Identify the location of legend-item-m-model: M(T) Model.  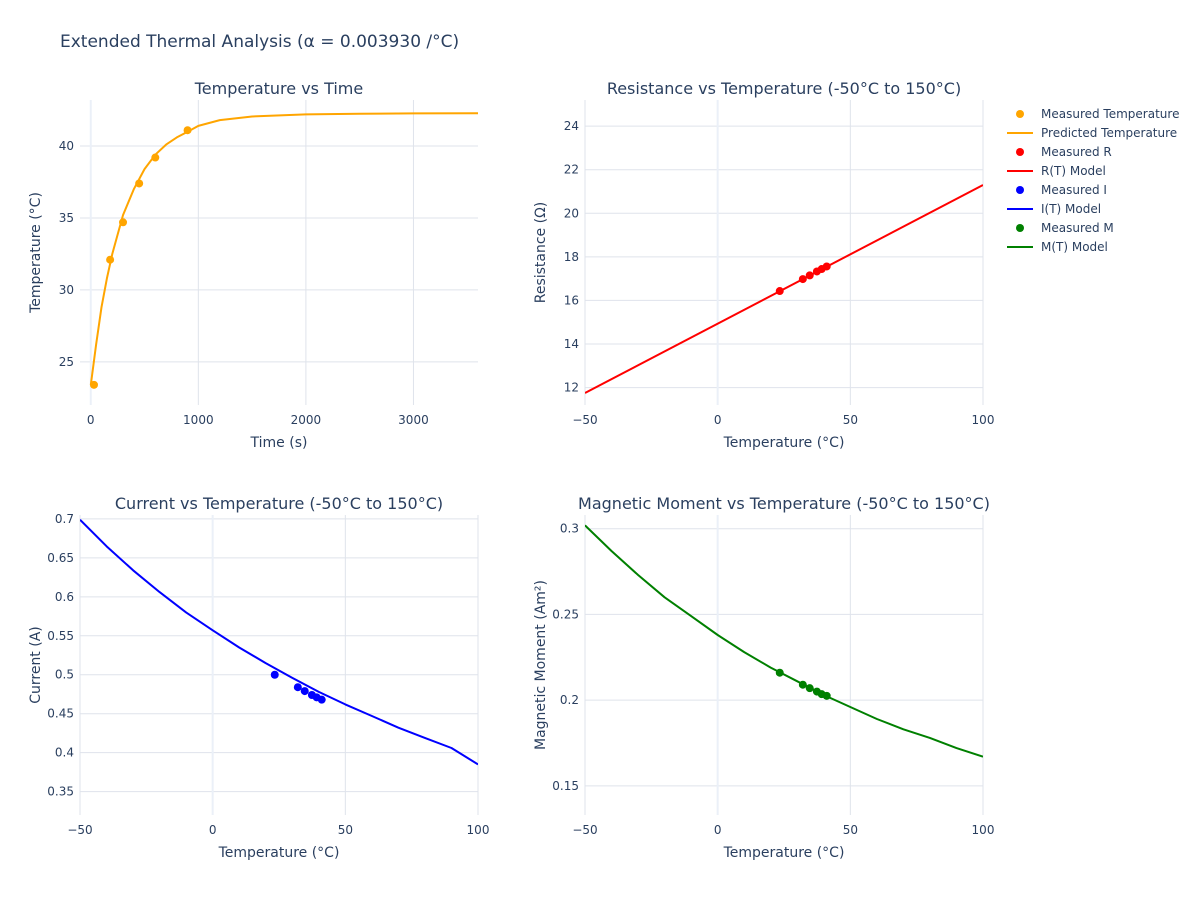
(1092, 246).